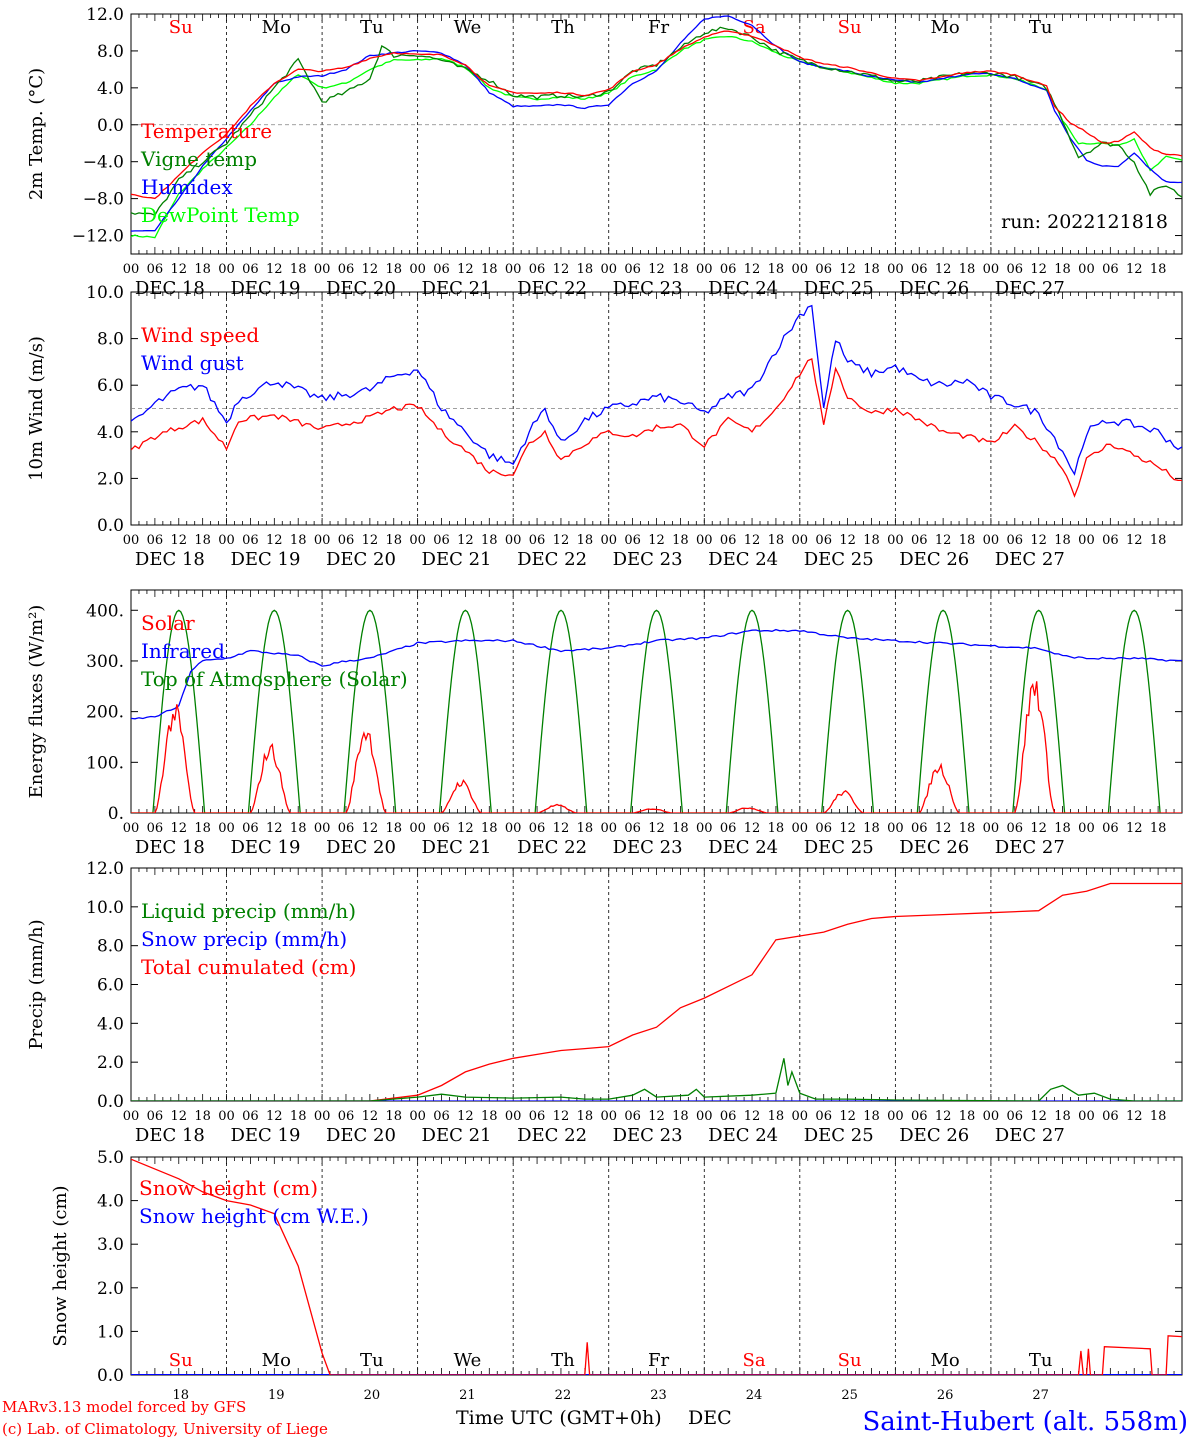 The image size is (1194, 1440). I want to click on day-number-label: 27, so click(1040, 1395).